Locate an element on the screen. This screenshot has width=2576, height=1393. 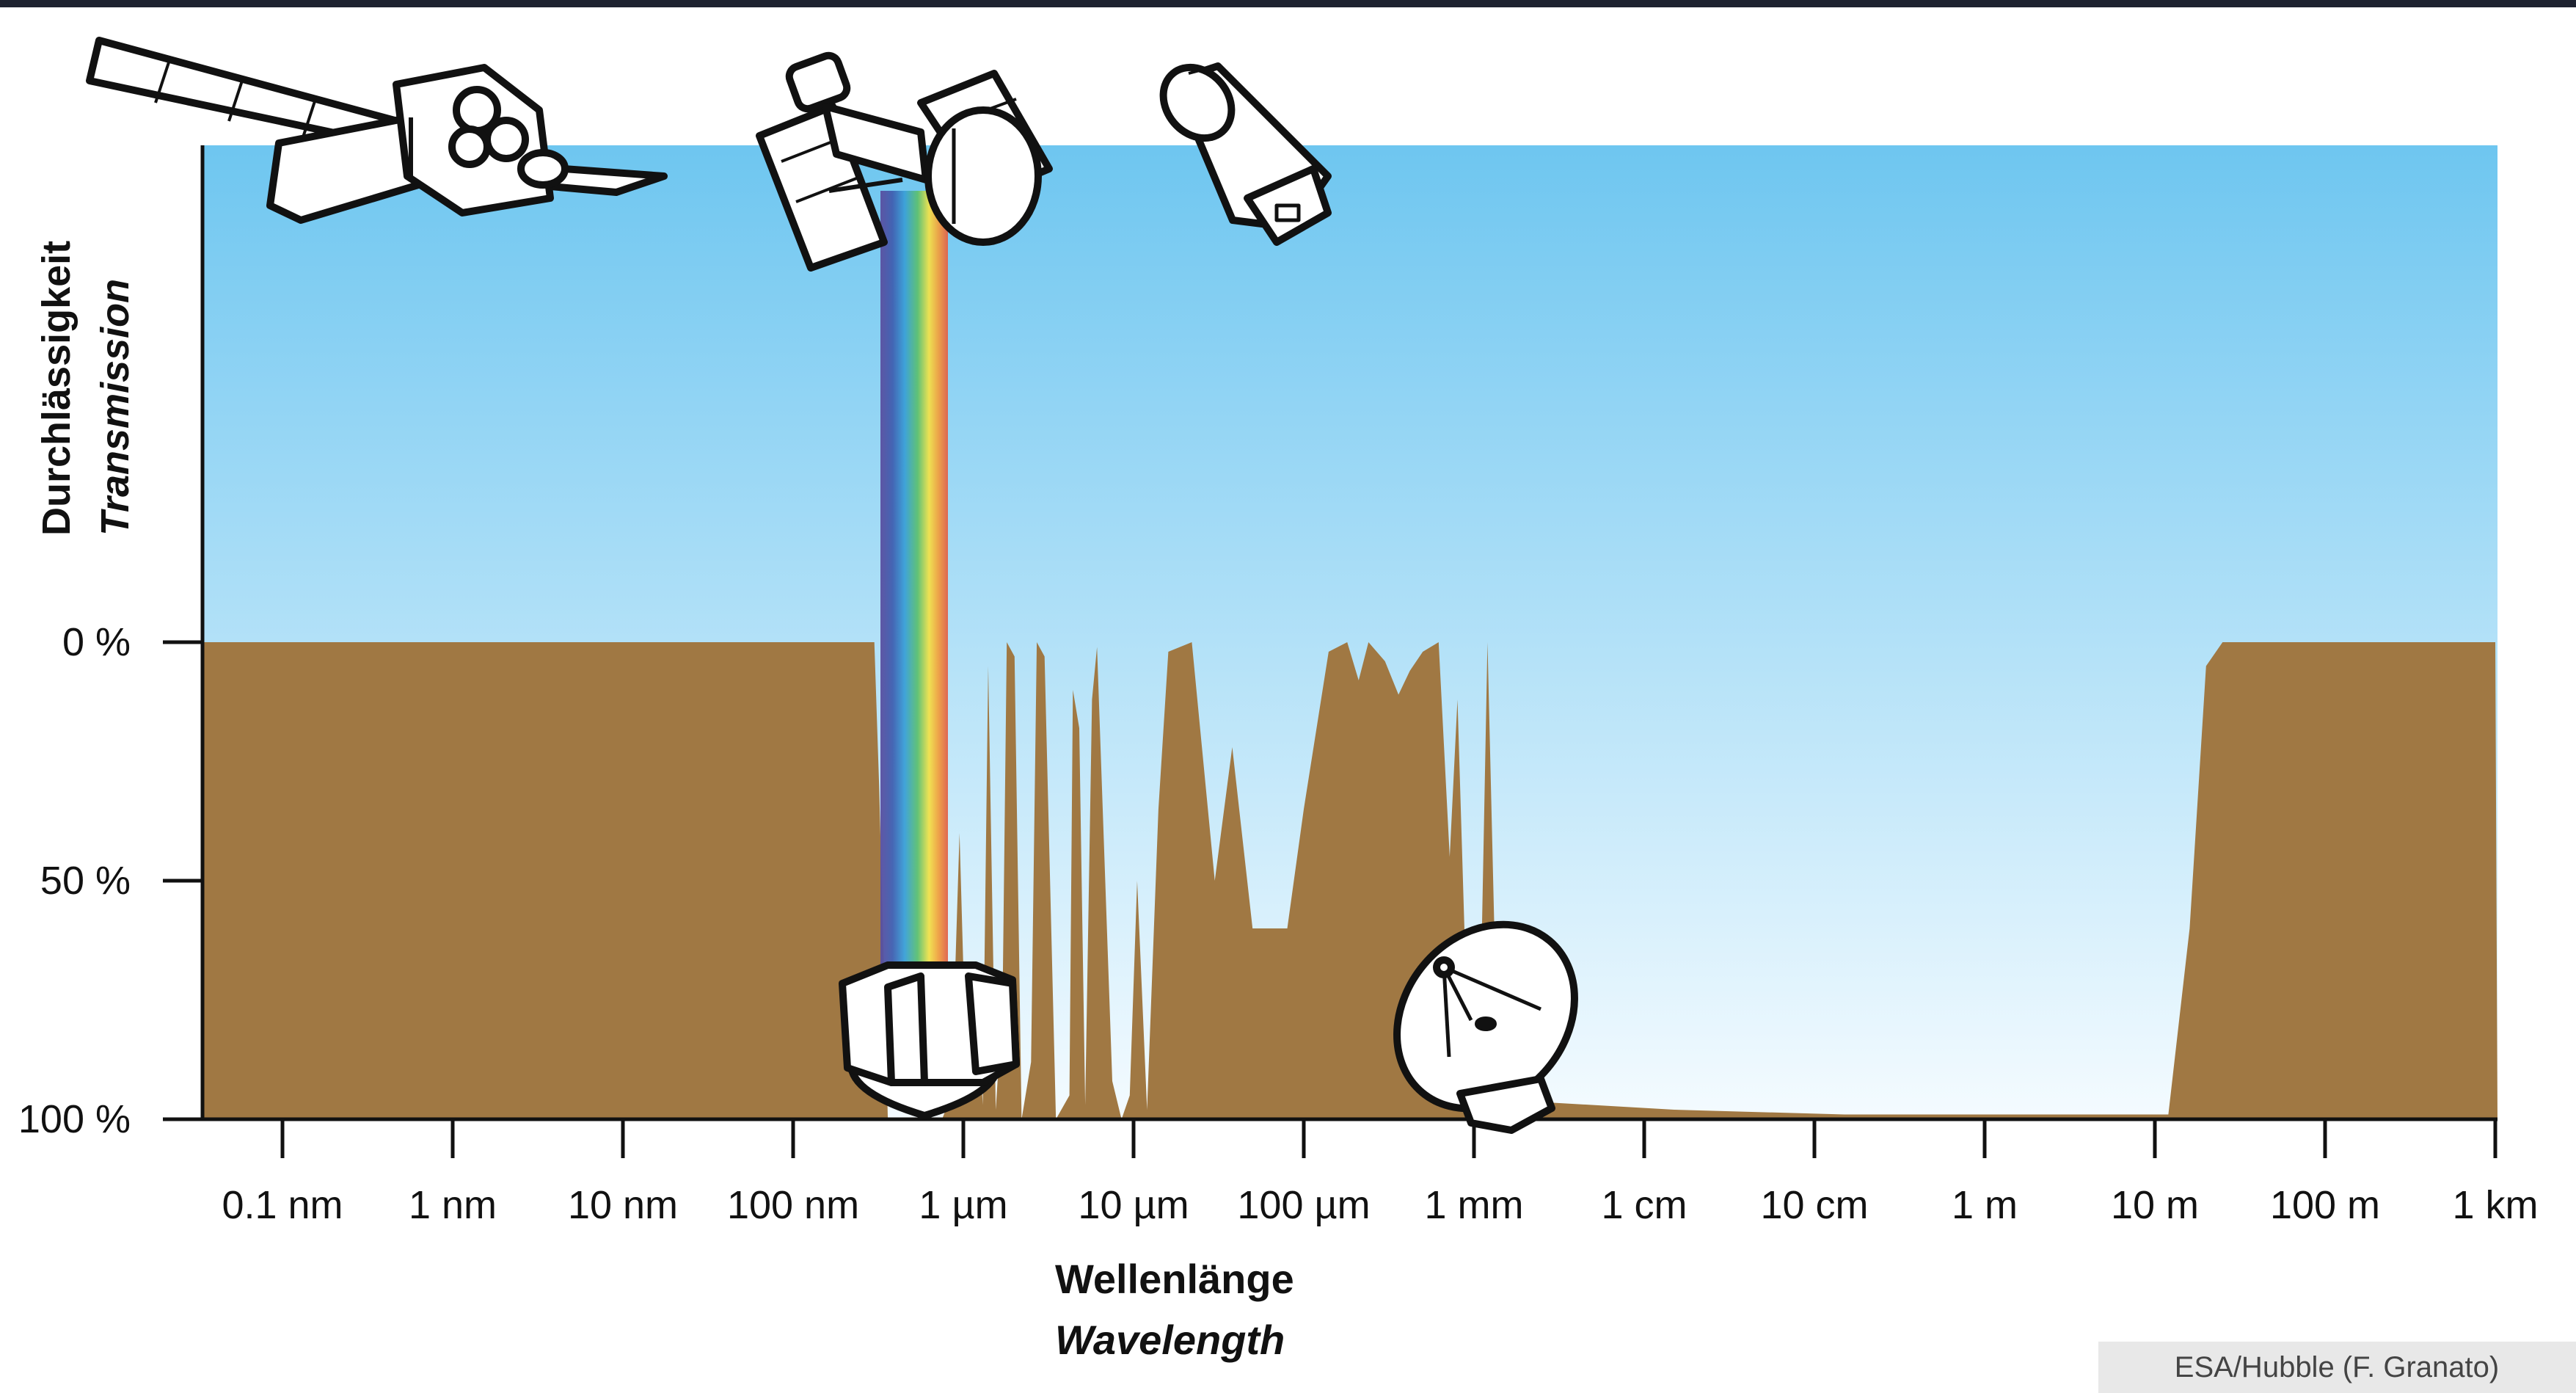
x-tick-label: 10 µm is located at coordinates (1133, 1205).